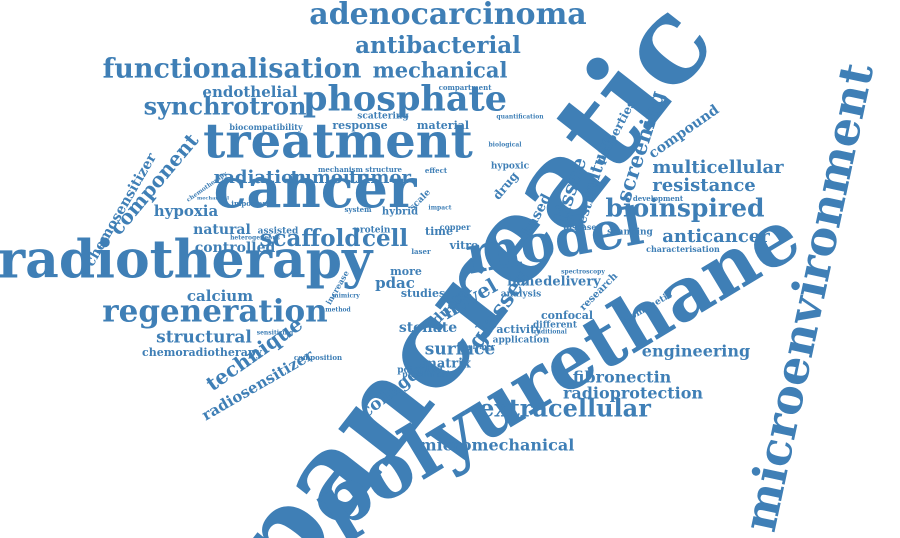  Describe the element at coordinates (567, 315) in the screenshot. I see `word-confocal: confocal` at that location.